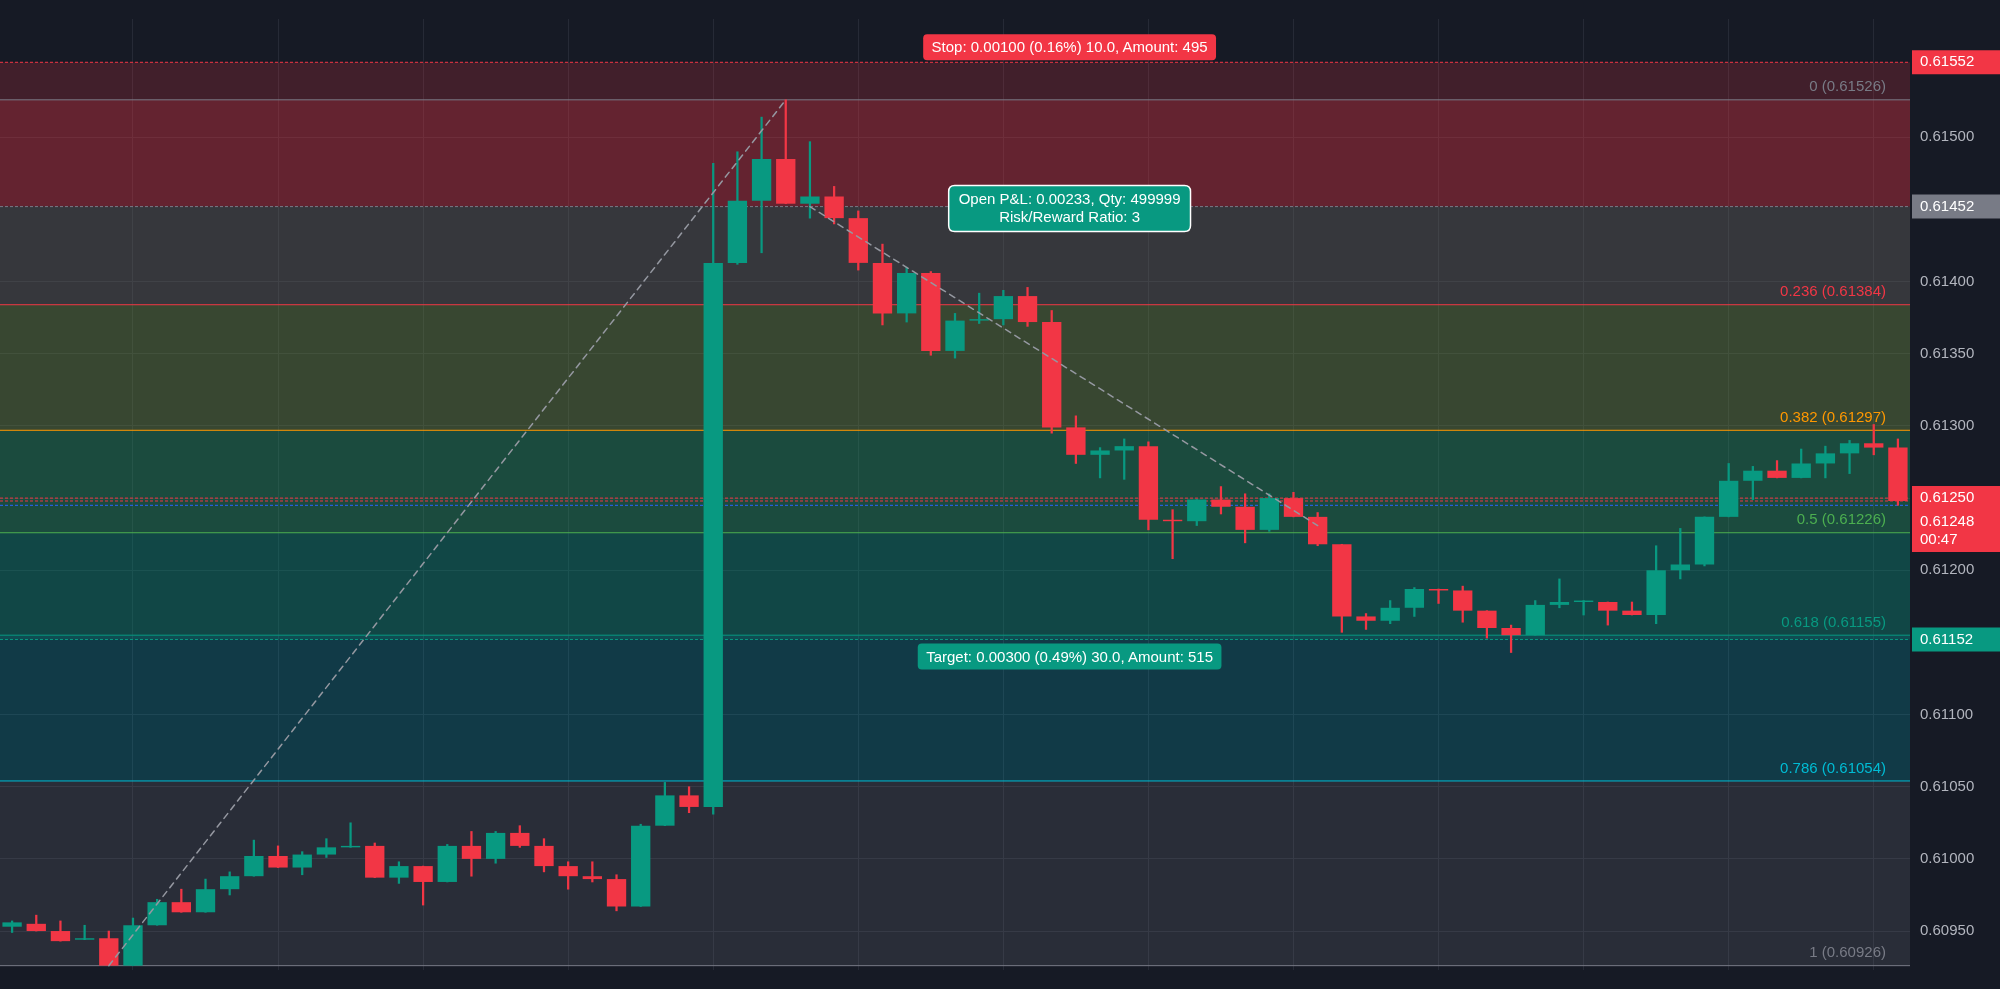  I want to click on band-label: Target: 0.00300 (0.49%) 30.0, Amount: 515, so click(1070, 656).